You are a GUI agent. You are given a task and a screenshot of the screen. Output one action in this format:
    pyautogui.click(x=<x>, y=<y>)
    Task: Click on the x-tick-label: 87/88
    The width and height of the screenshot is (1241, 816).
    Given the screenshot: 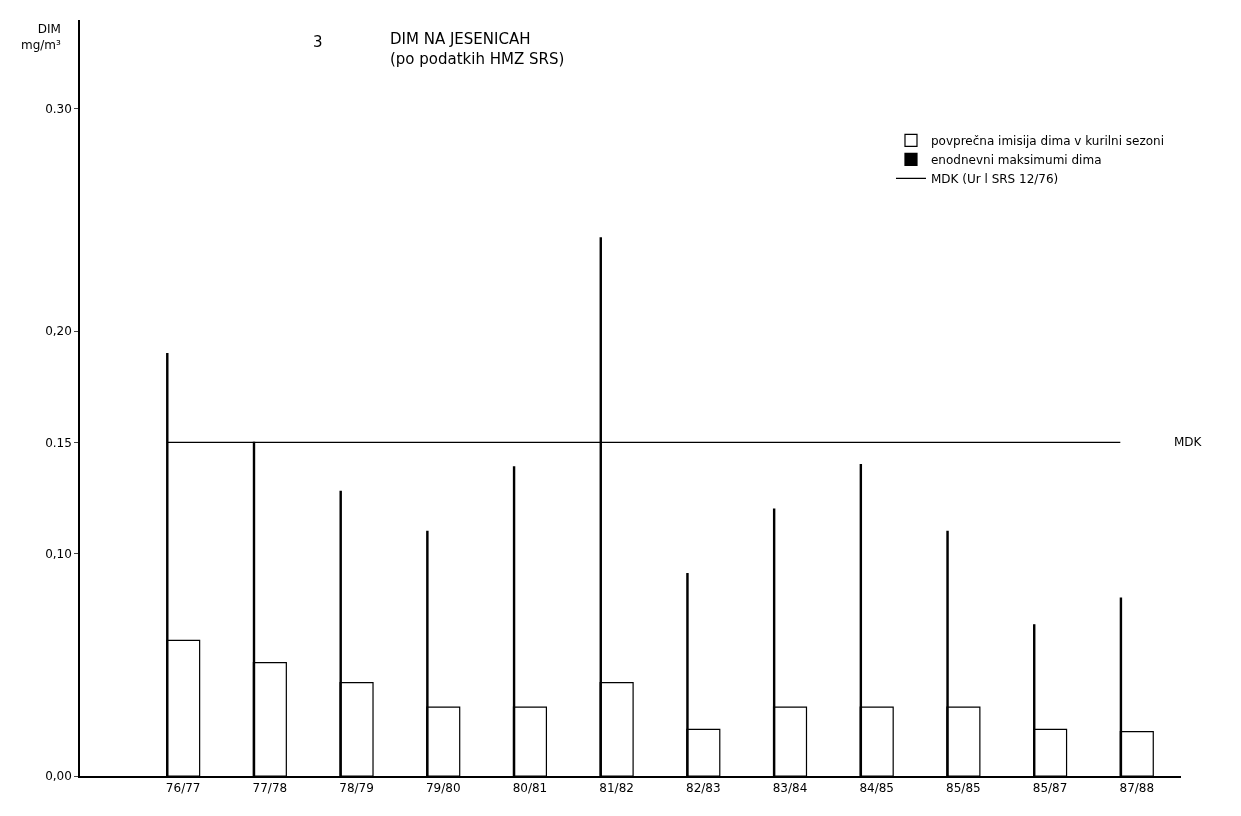 What is the action you would take?
    pyautogui.click(x=1137, y=788)
    